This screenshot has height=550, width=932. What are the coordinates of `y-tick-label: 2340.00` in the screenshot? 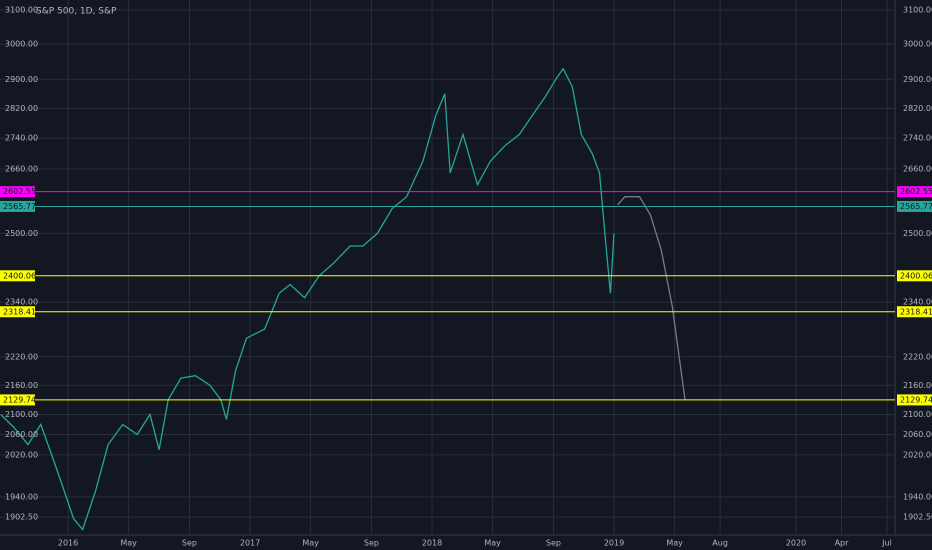 It's located at (21, 302).